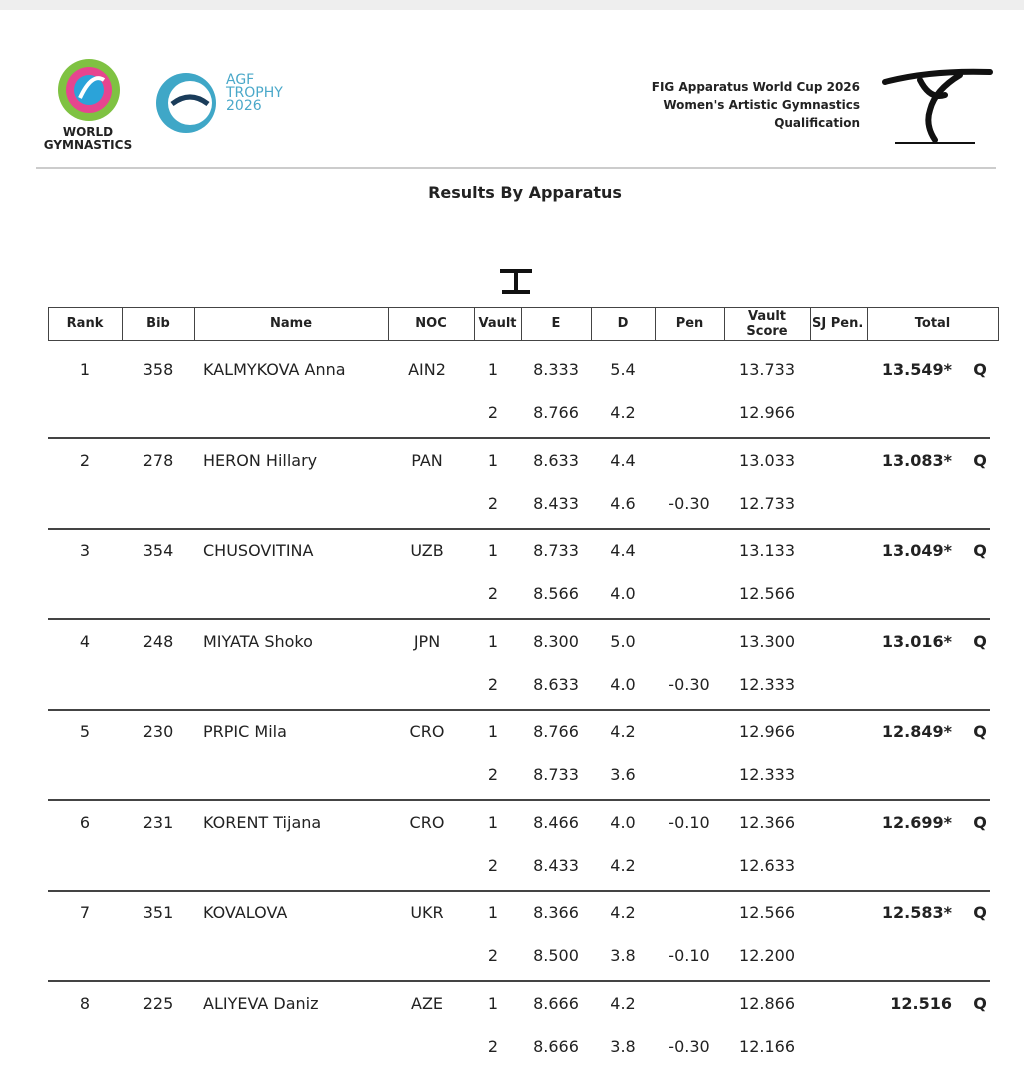  I want to click on vault-cell: -0.10, so click(689, 955).